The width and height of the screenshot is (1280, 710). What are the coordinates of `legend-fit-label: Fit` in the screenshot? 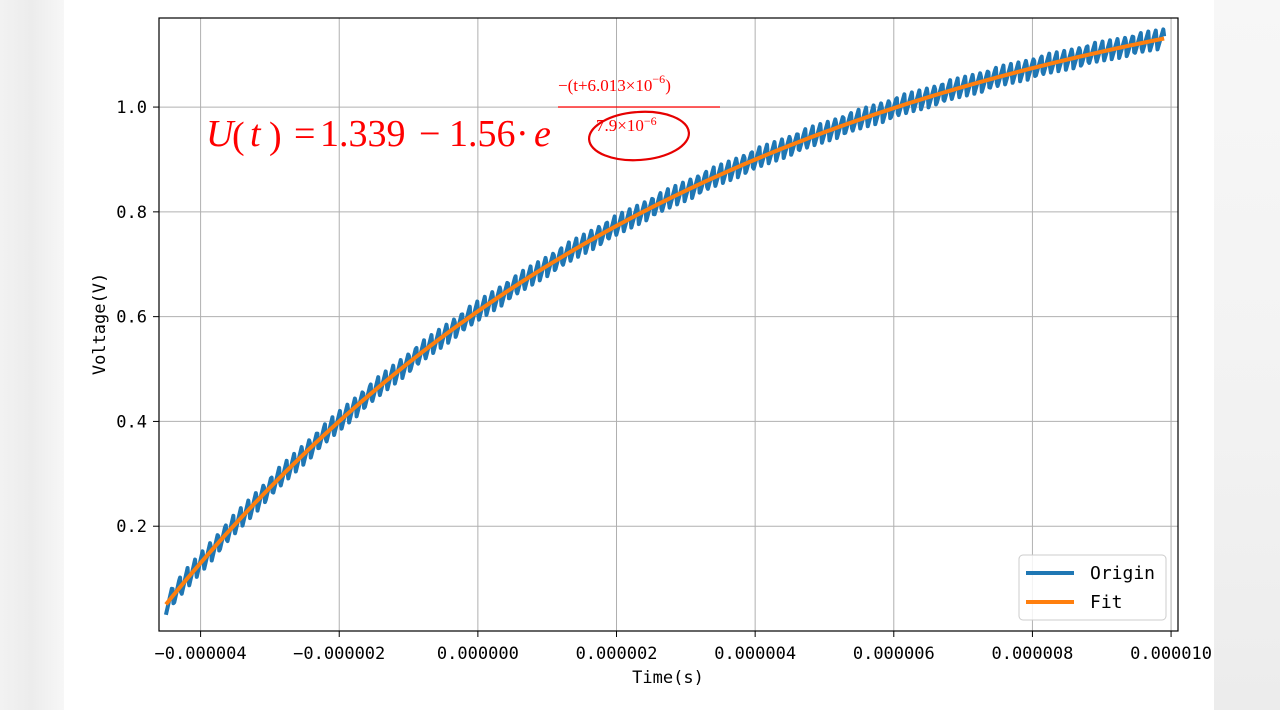 It's located at (1106, 602).